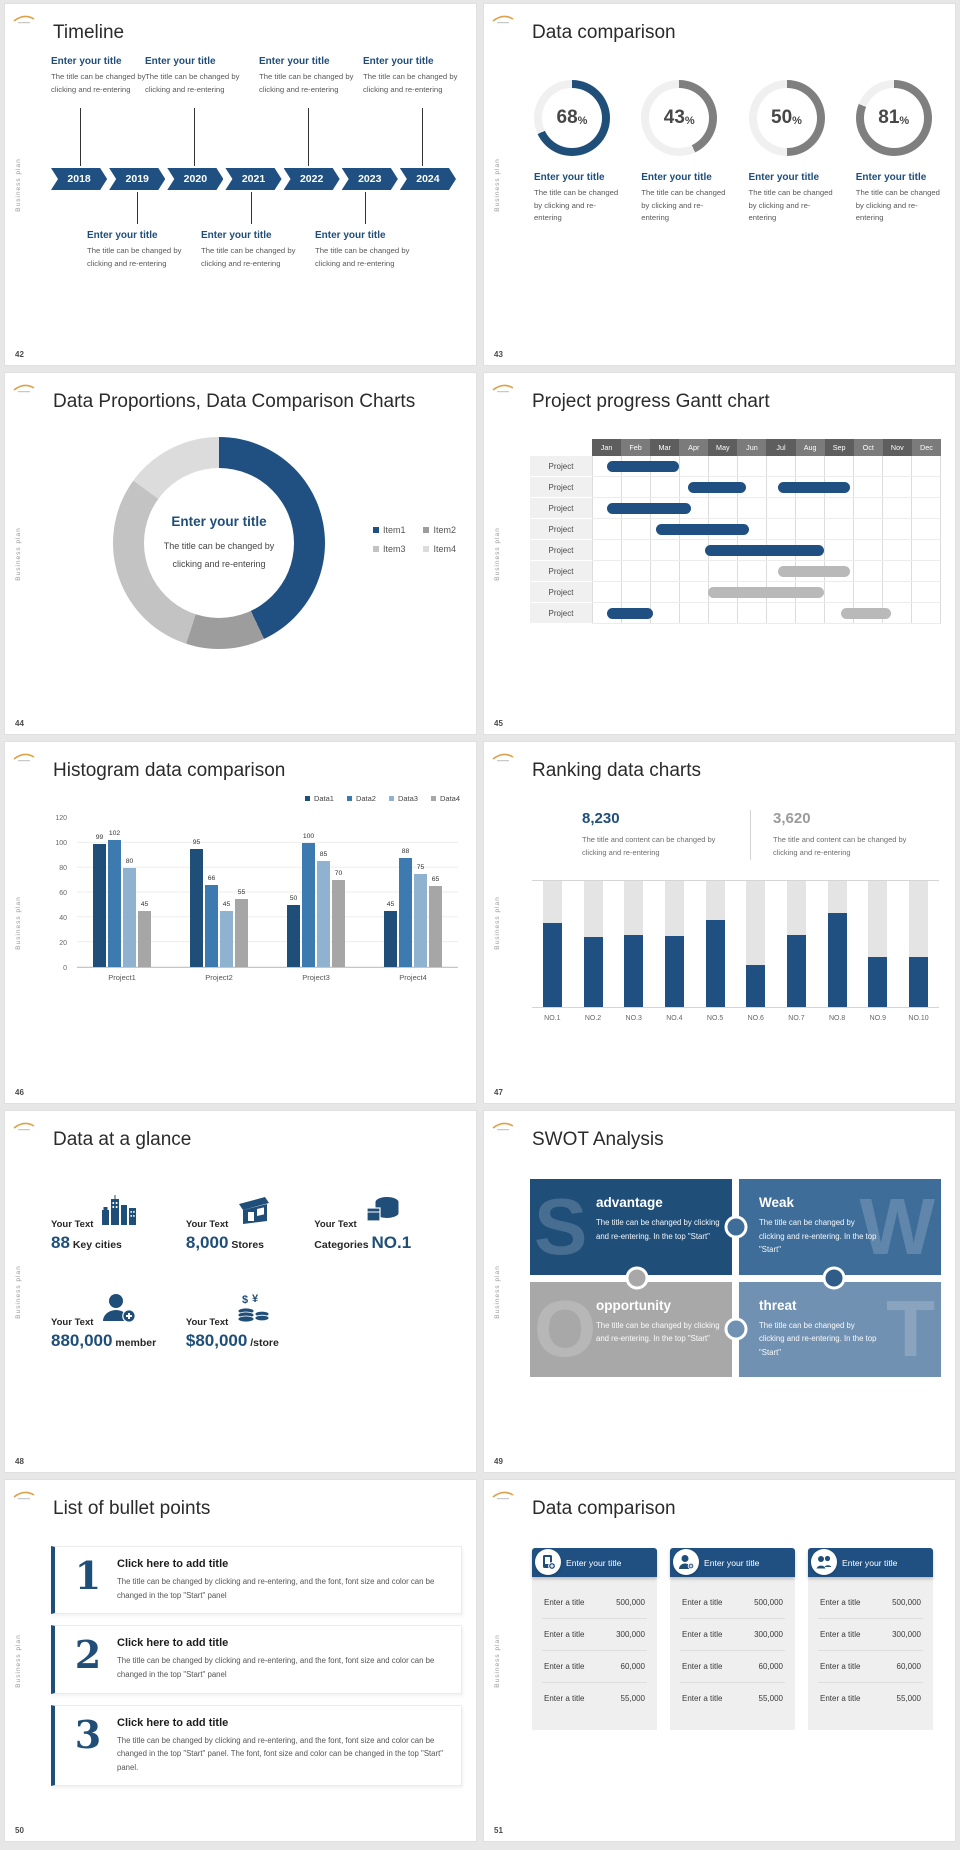  What do you see at coordinates (24, 1496) in the screenshot?
I see `brand-logo-icon` at bounding box center [24, 1496].